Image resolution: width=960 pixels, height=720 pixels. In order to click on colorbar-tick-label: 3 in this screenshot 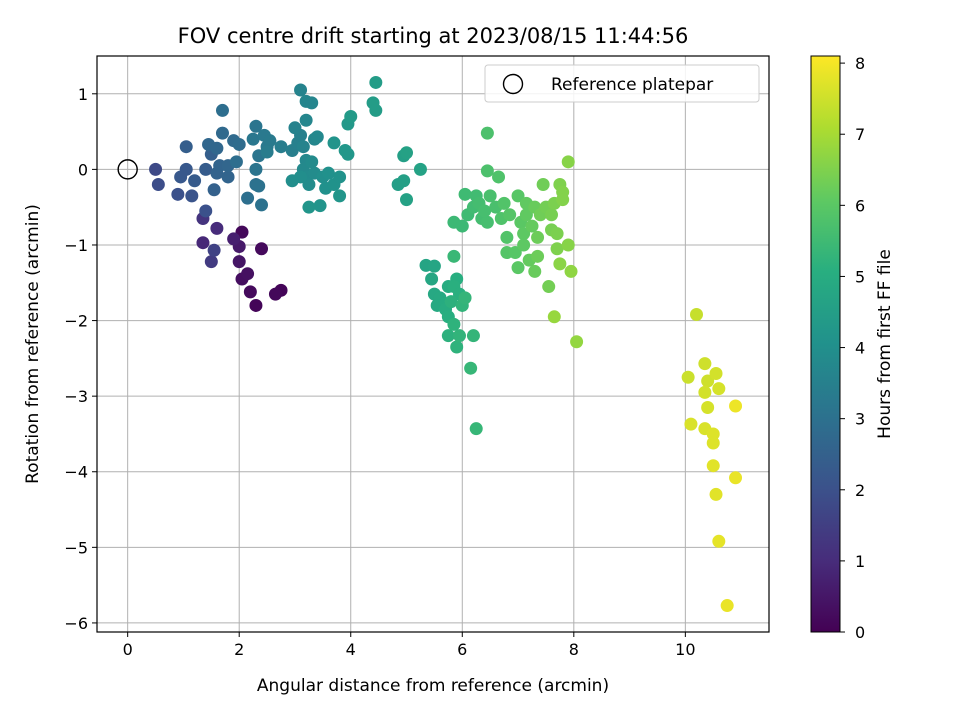, I will do `click(860, 419)`.